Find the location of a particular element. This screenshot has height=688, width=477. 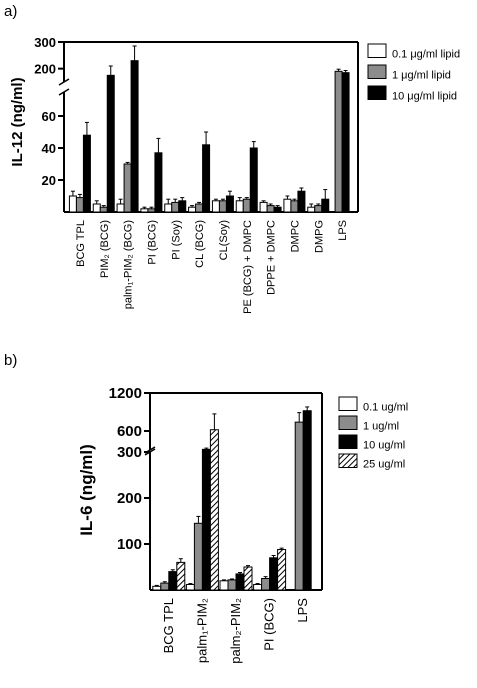

panel-b-legend-label: 10 ug/ml is located at coordinates (384, 446).